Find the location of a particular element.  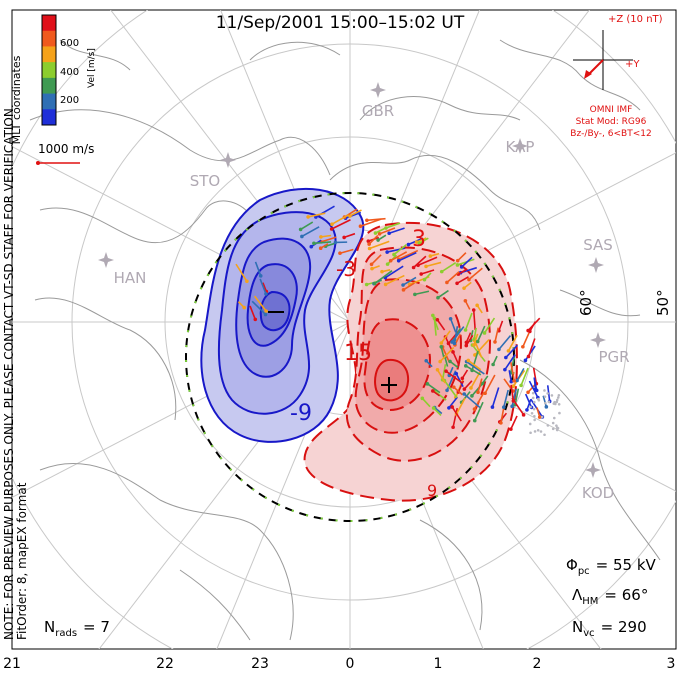

contour-labels: 3 -3 -9 15 9 is located at coordinates (363, 363).